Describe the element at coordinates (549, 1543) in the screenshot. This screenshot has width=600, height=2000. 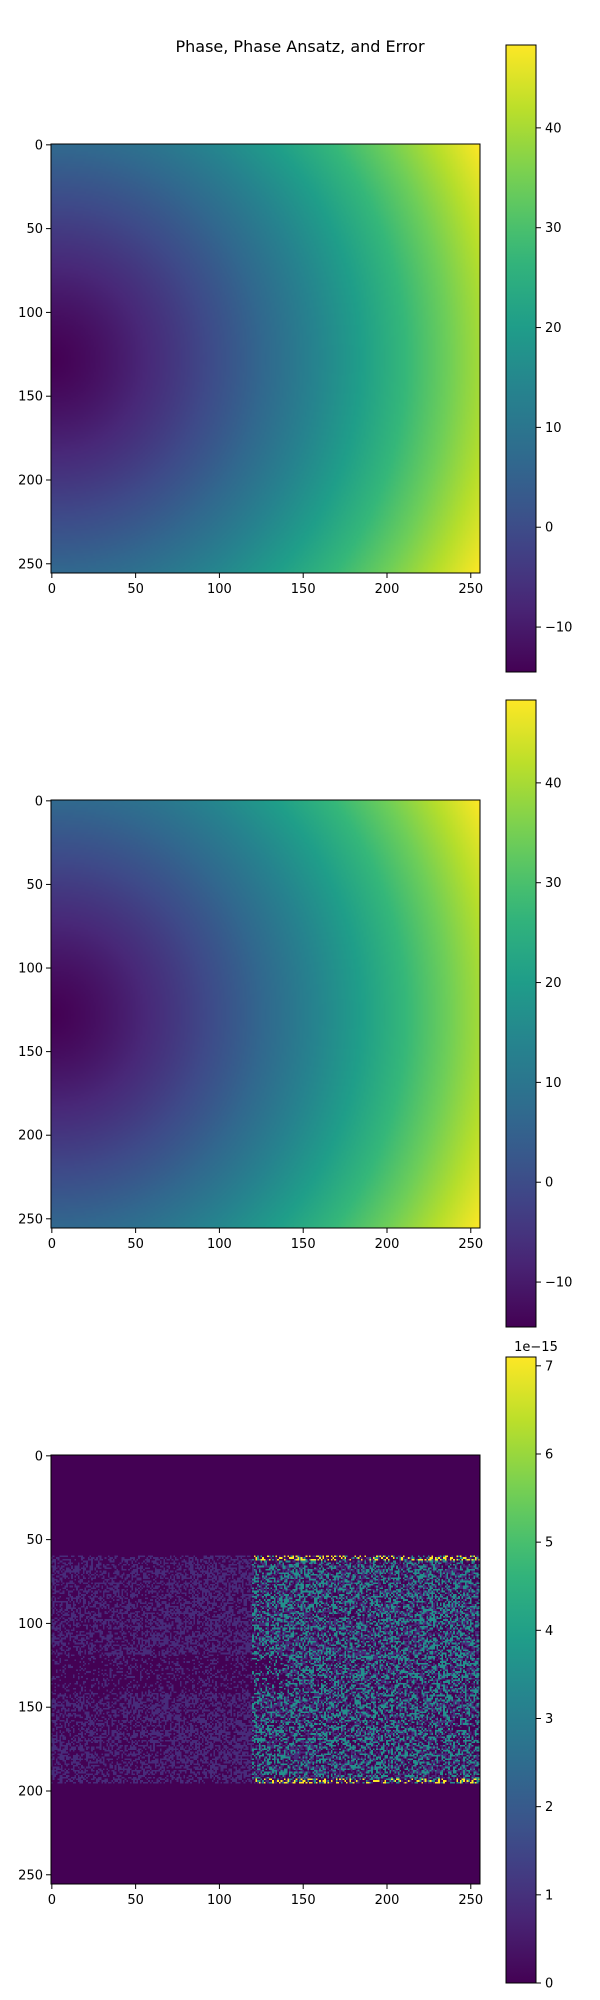
I see `colorbar-tick-label: 5` at that location.